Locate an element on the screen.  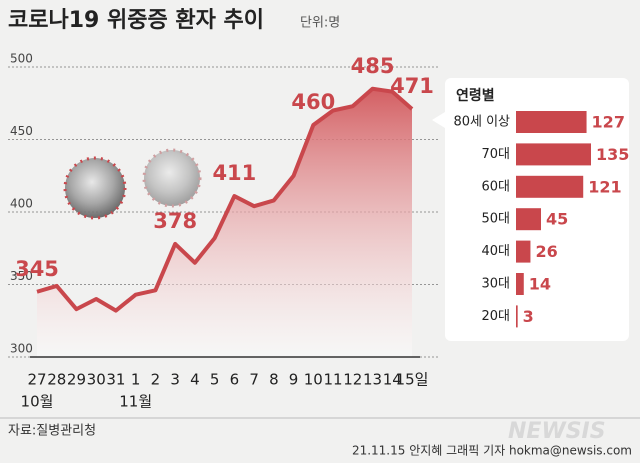
title: 코로나19 위중증 환자 추이 is located at coordinates (136, 20).